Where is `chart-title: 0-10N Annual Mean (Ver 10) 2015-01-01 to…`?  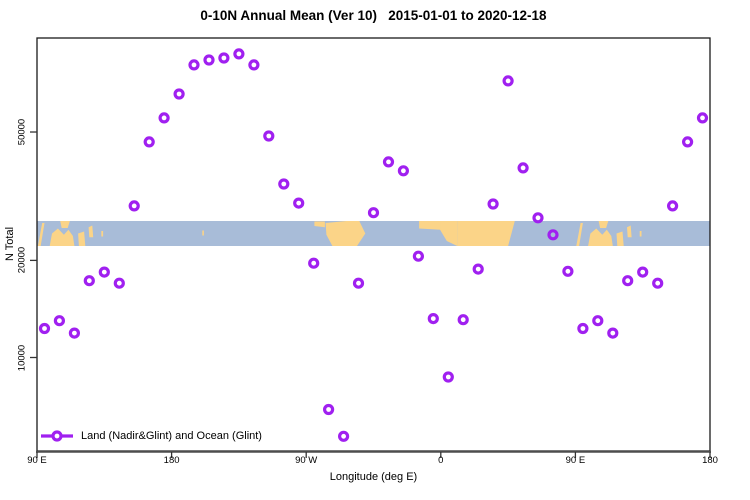 chart-title: 0-10N Annual Mean (Ver 10) 2015-01-01 to… is located at coordinates (373, 15).